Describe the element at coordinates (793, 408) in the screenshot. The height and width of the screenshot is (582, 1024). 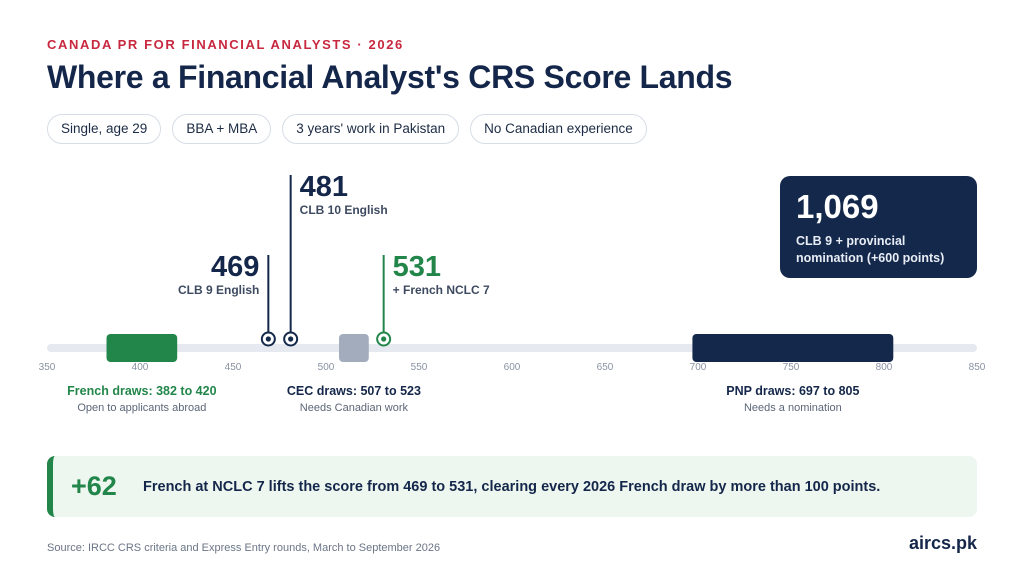
I see `range-sublabel-pnp: Needs a nomination` at that location.